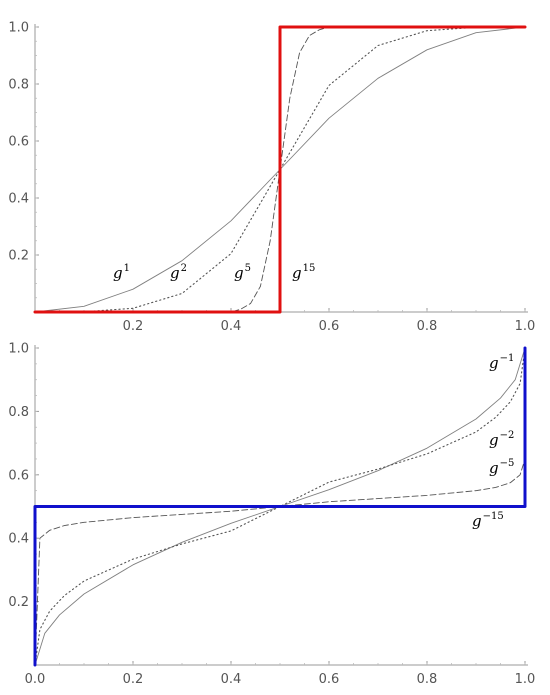  I want to click on series-label-exponent: 2, so click(184, 268).